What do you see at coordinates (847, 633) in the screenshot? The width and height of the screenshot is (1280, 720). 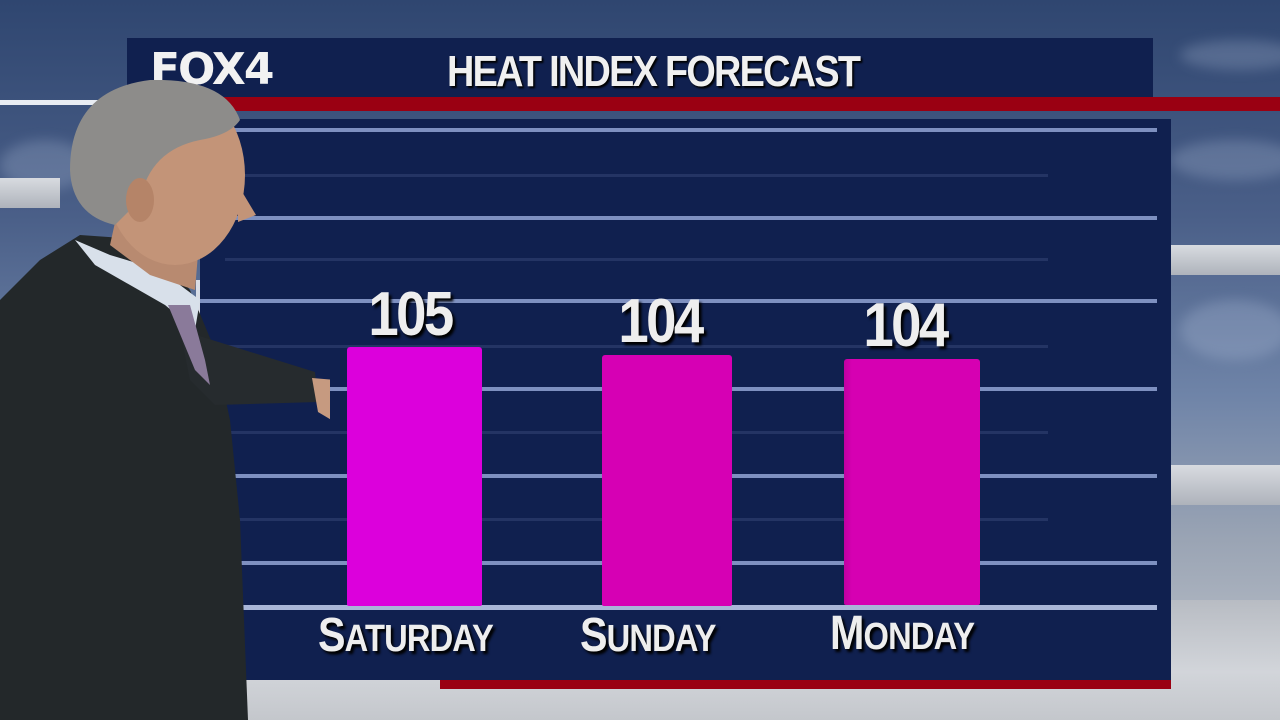 I see `label-initial: M` at bounding box center [847, 633].